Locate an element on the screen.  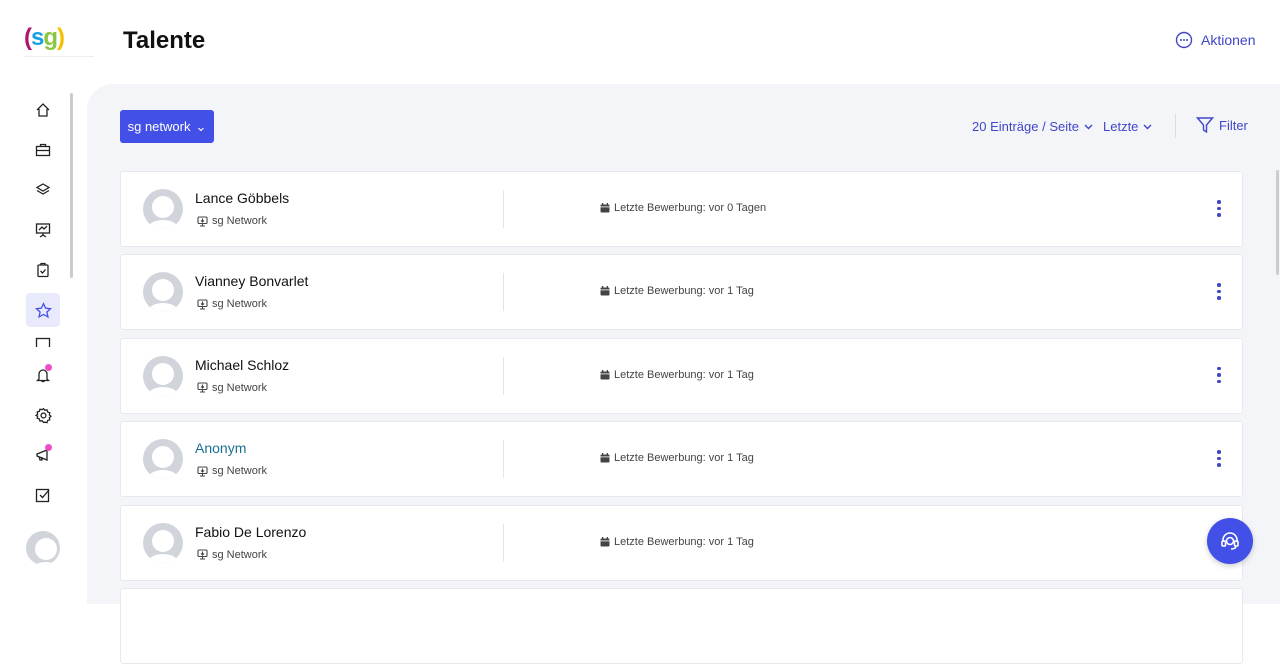
filter-button: Filter is located at coordinates (1222, 125).